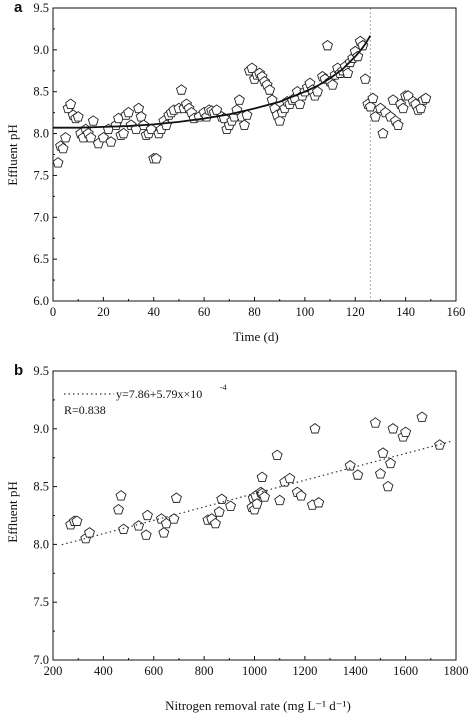 This screenshot has height=722, width=474. Describe the element at coordinates (258, 705) in the screenshot. I see `panel-b-x-axis-label: Nitrogen removal rate (mg L⁻¹ d⁻¹)` at that location.